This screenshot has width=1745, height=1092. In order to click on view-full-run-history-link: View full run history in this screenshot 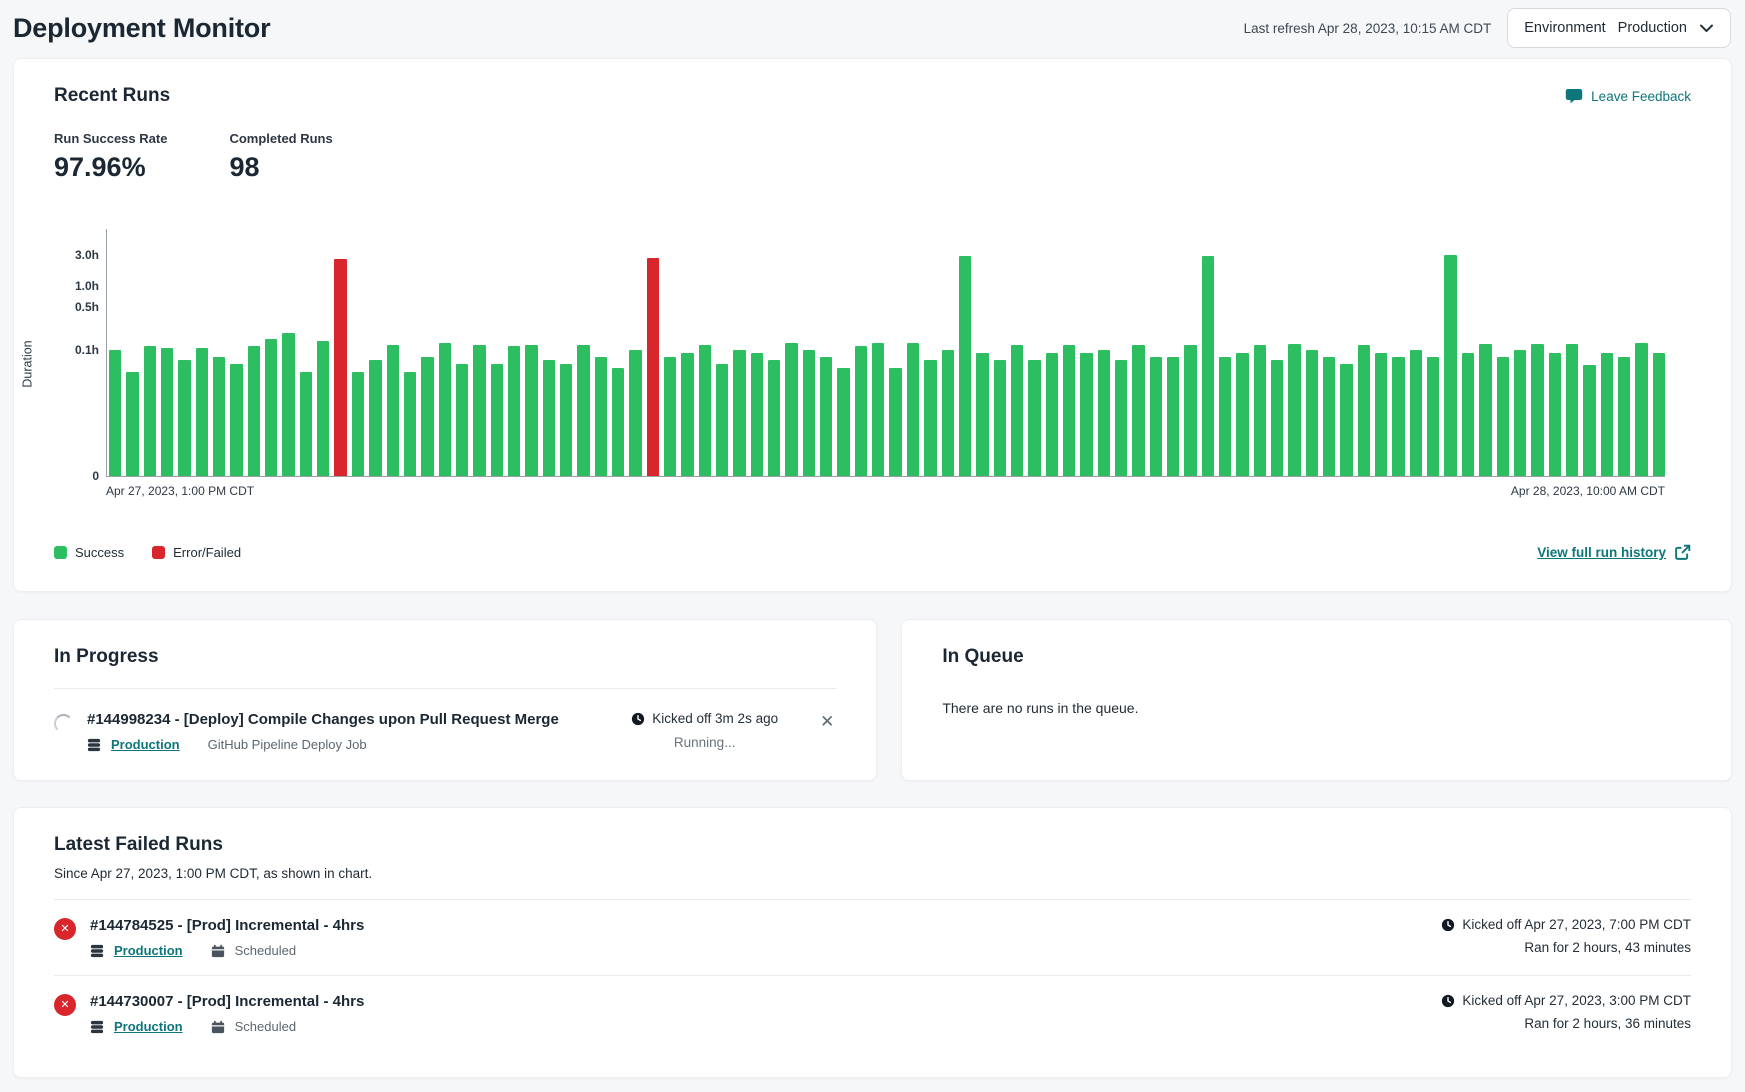, I will do `click(1614, 552)`.